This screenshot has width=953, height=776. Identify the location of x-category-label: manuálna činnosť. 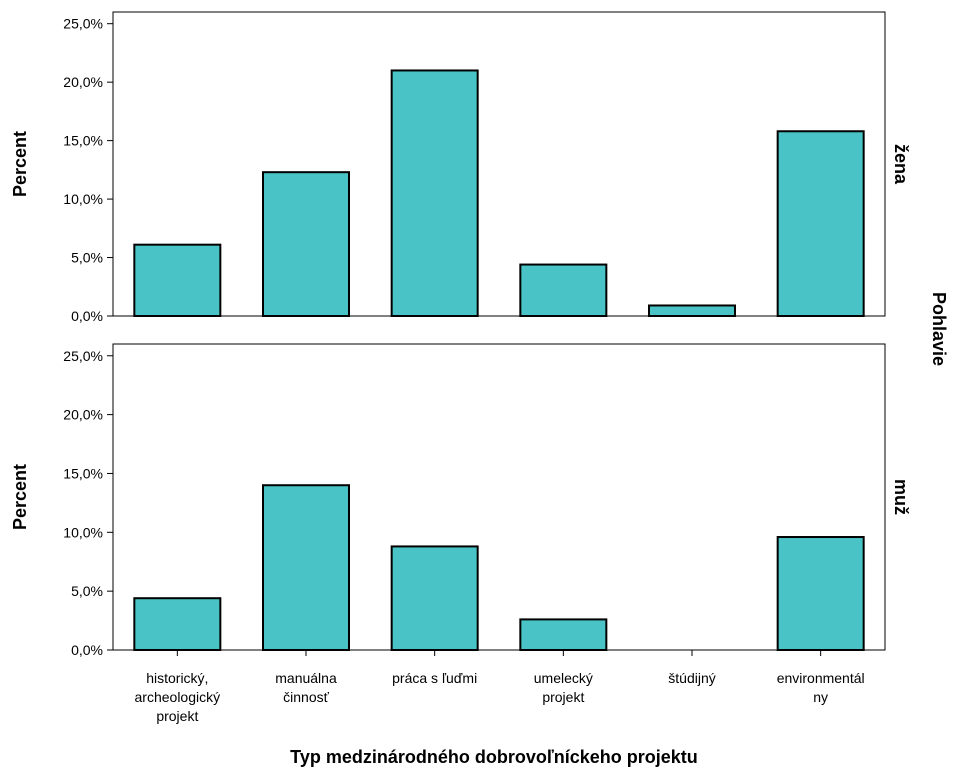
(306, 687).